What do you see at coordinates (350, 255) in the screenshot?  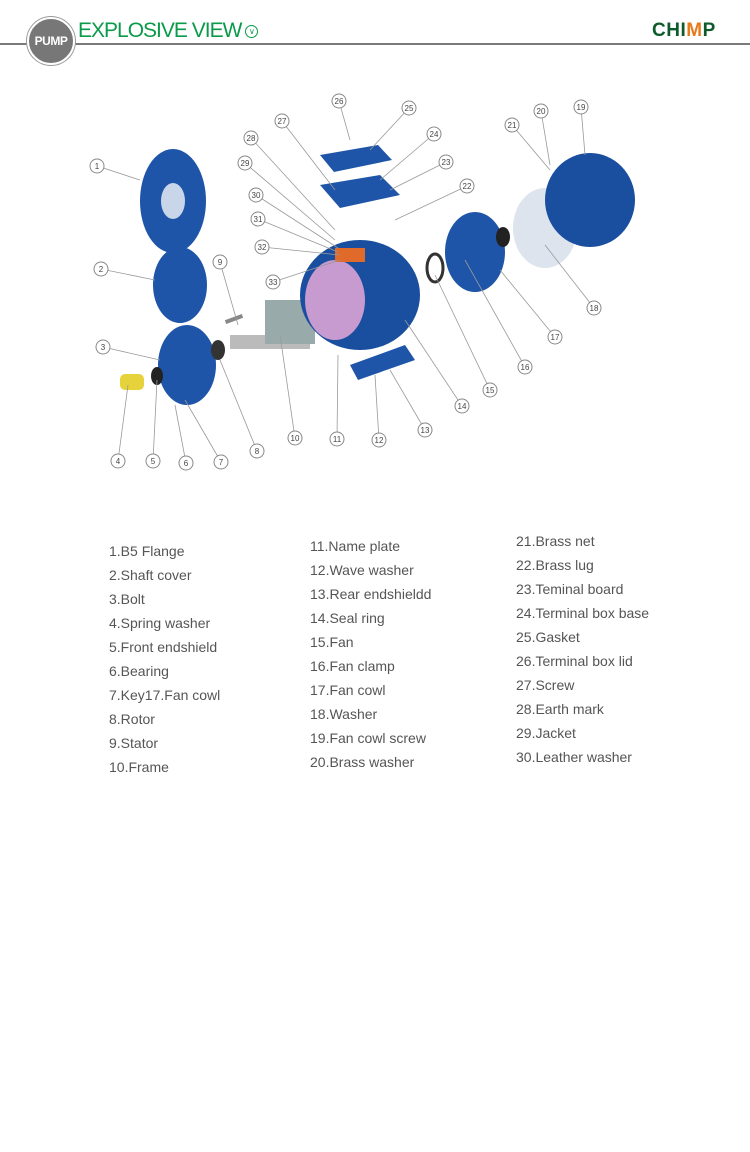 I see `terminal-board-part` at bounding box center [350, 255].